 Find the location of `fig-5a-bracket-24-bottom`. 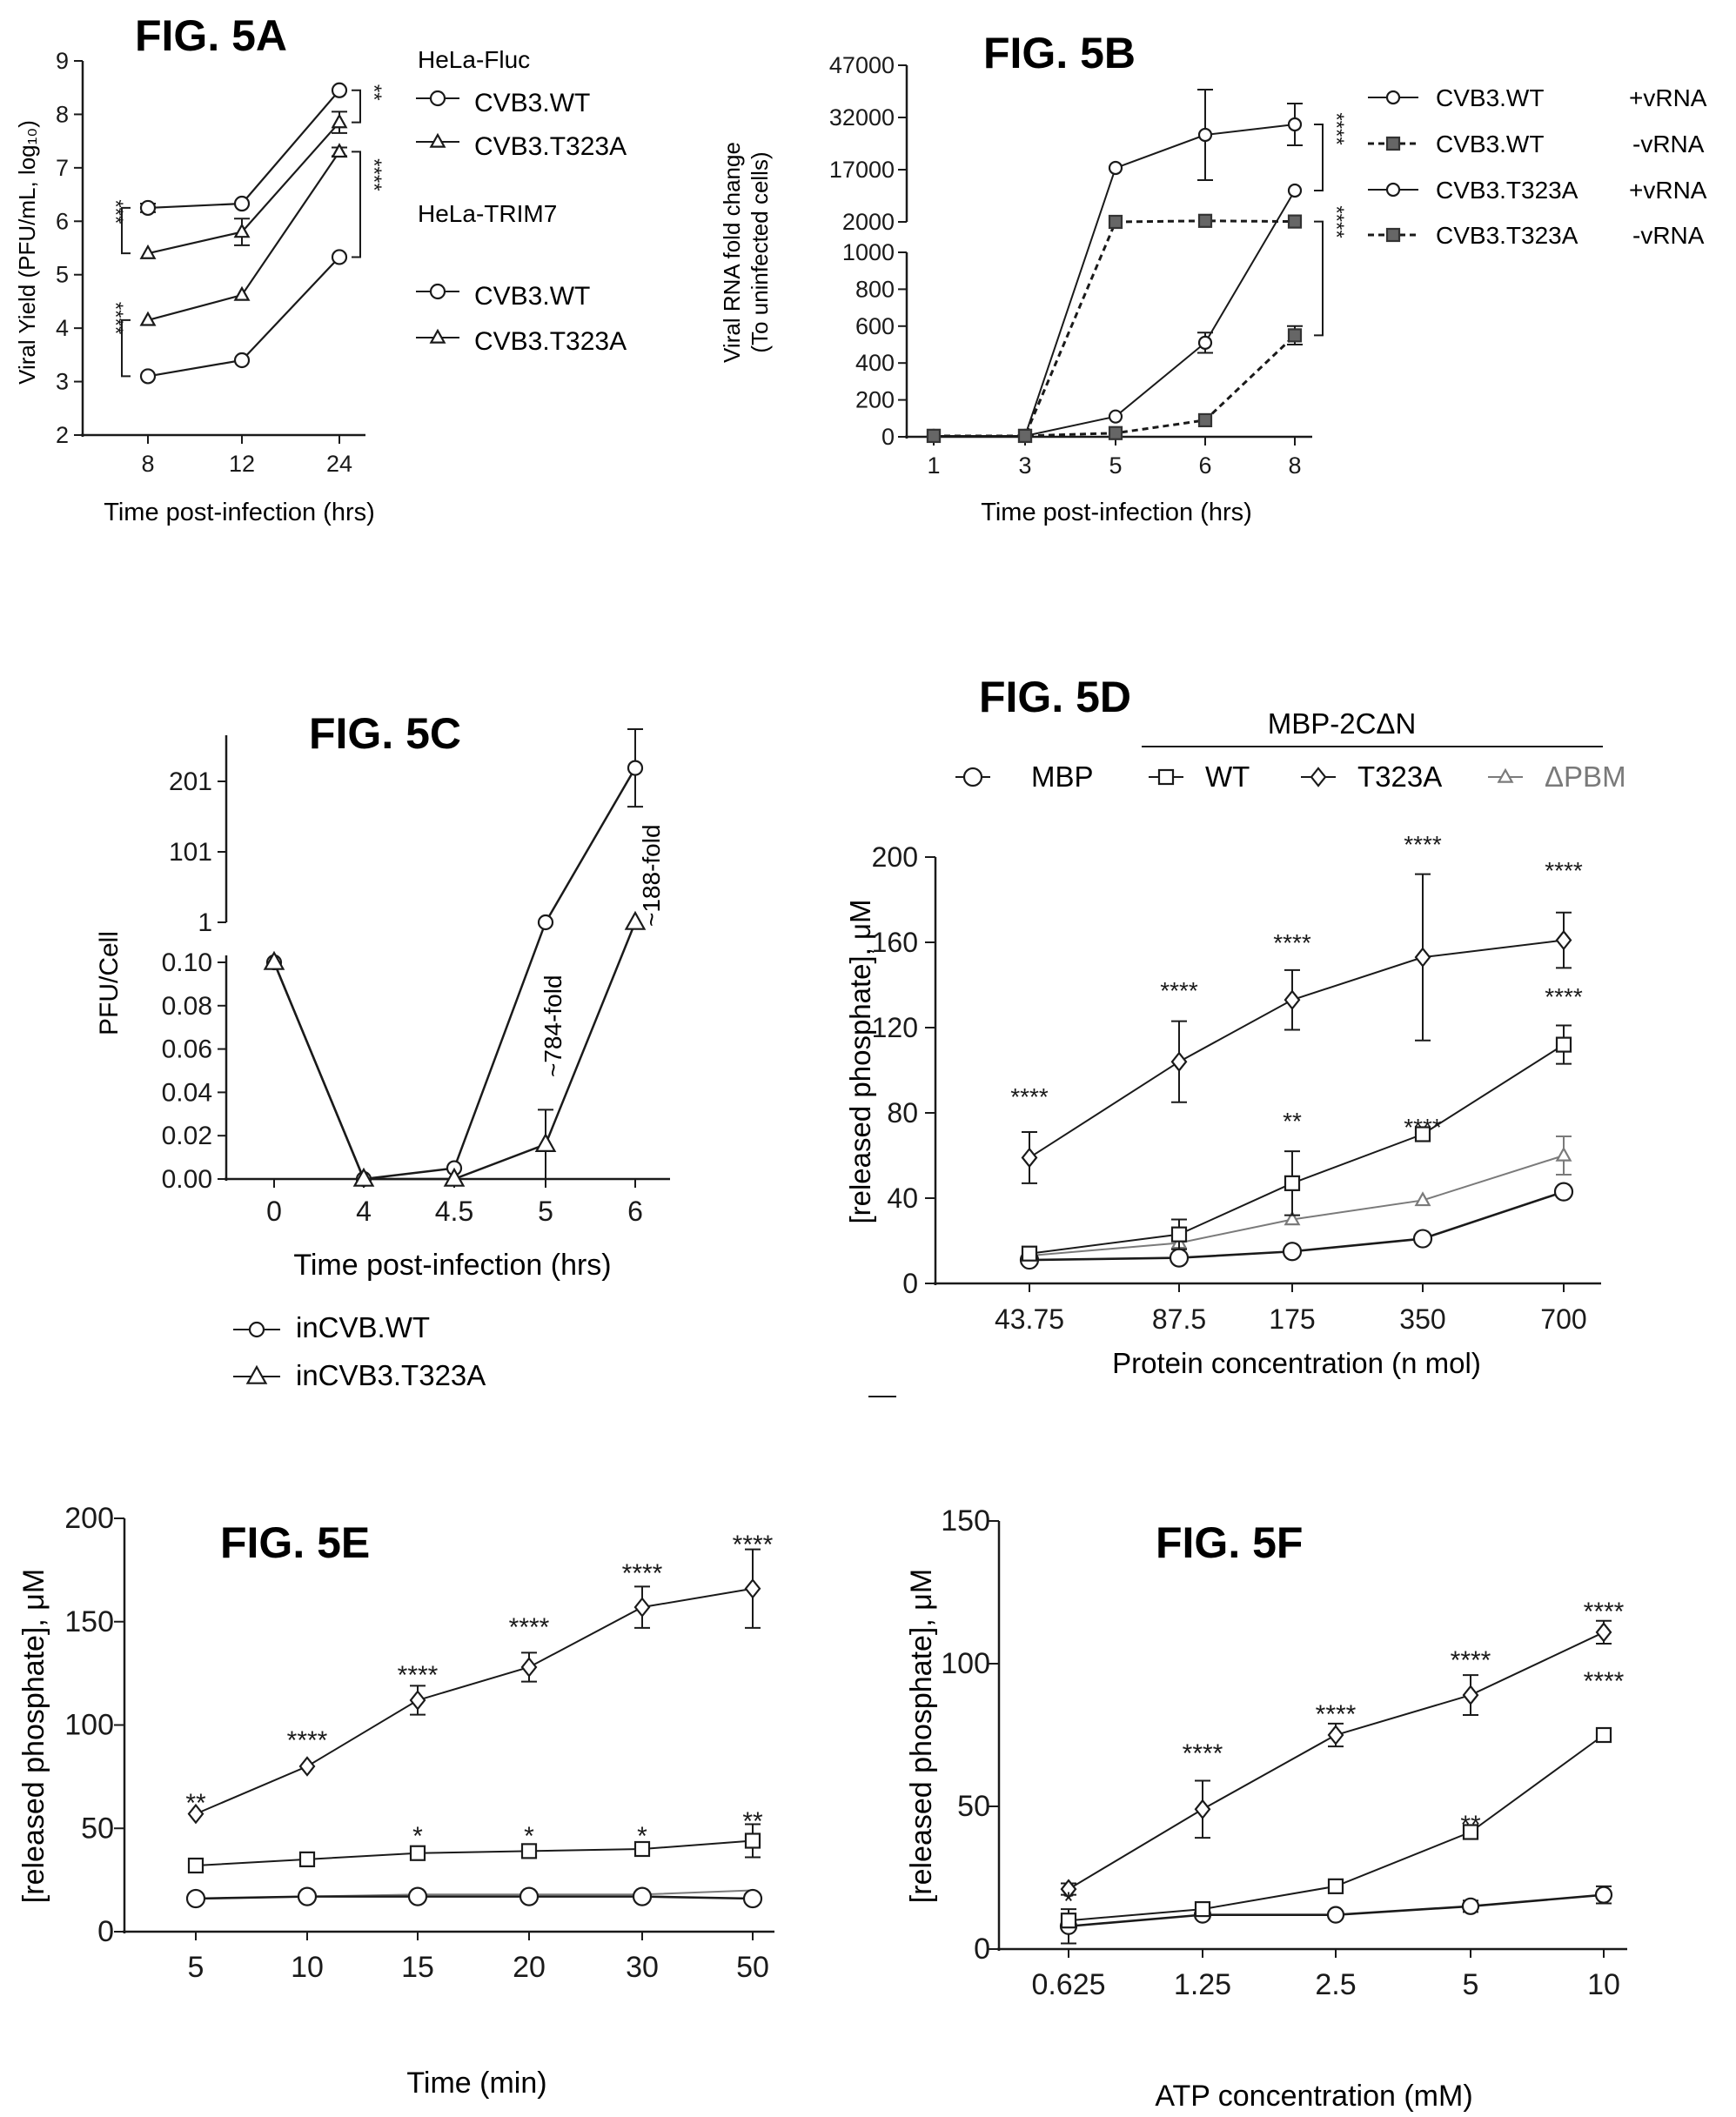

fig-5a-bracket-24-bottom is located at coordinates (356, 204).